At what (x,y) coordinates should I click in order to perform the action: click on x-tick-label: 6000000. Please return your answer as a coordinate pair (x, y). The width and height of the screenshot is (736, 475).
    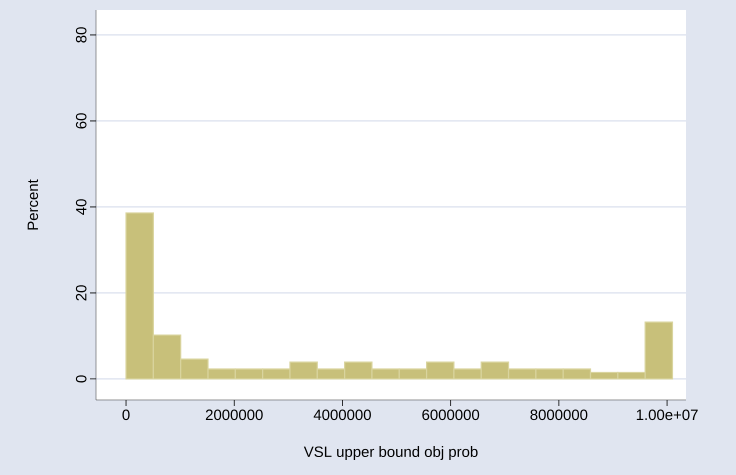
    Looking at the image, I should click on (451, 415).